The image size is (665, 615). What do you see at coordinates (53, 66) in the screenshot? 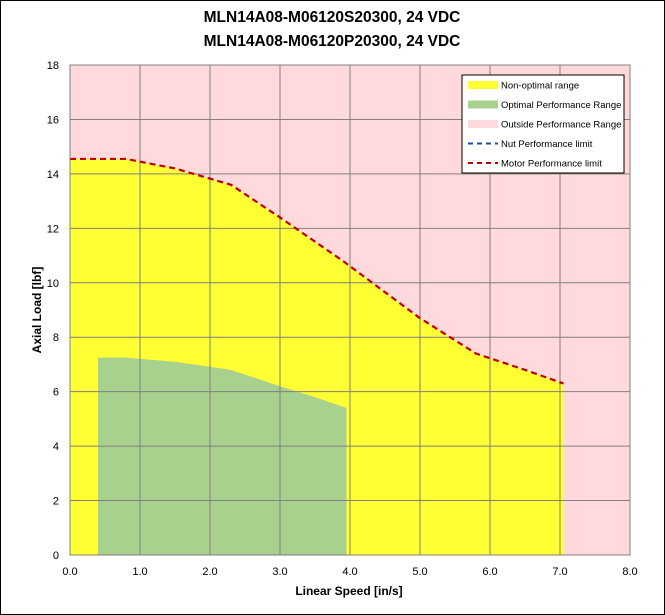
I see `y-tick-label: 18` at bounding box center [53, 66].